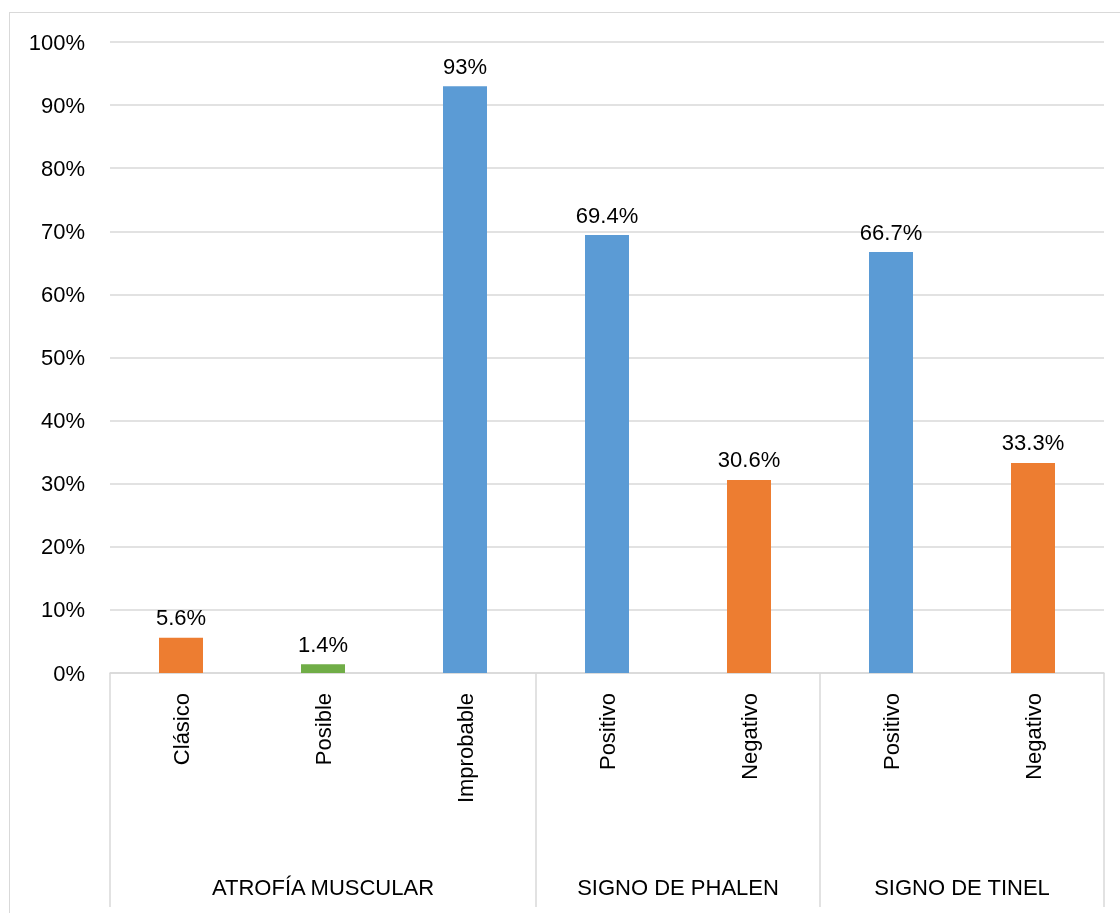  Describe the element at coordinates (607, 215) in the screenshot. I see `data-label: 69.4%` at that location.